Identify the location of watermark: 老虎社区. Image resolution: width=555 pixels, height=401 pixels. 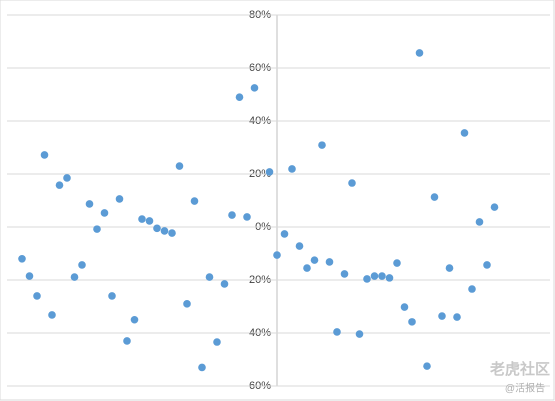
(519, 369).